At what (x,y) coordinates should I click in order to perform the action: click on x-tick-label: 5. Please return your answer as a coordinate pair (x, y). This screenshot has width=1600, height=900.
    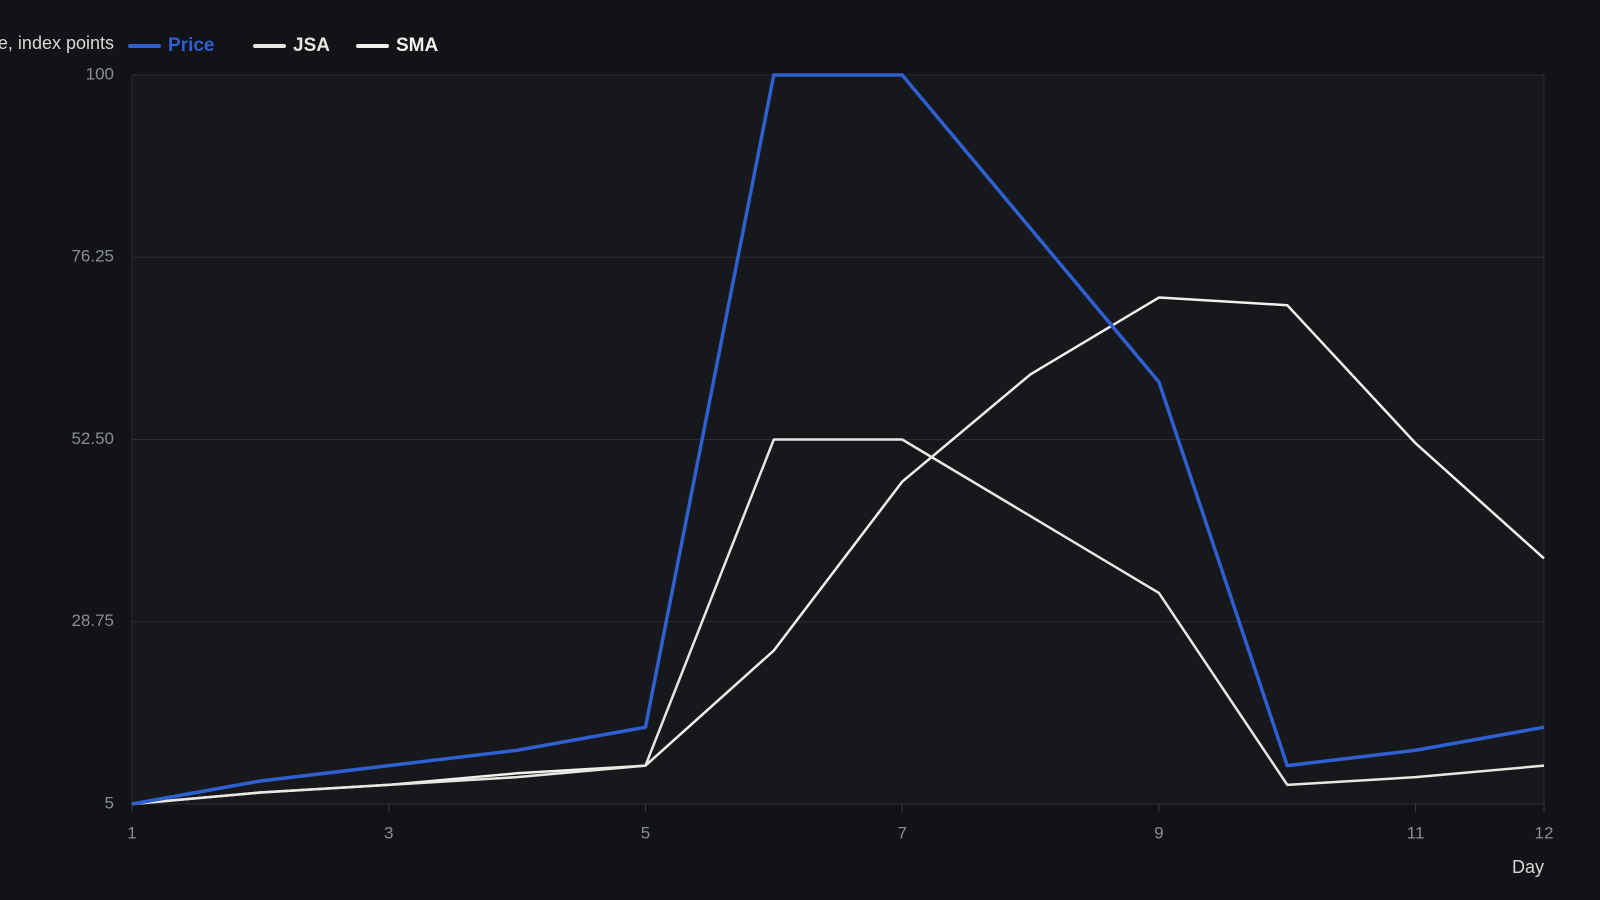
    Looking at the image, I should click on (645, 832).